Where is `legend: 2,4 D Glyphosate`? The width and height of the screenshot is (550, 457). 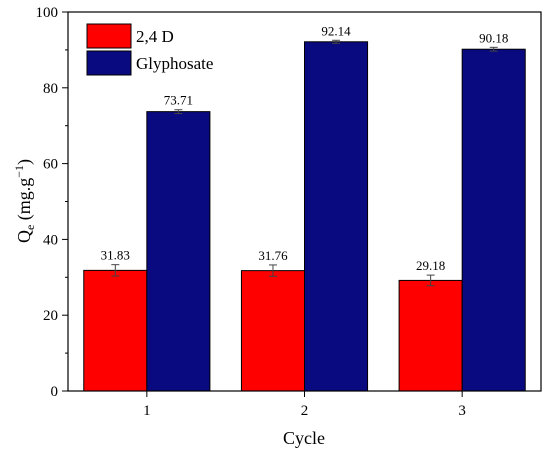 legend: 2,4 D Glyphosate is located at coordinates (149, 49).